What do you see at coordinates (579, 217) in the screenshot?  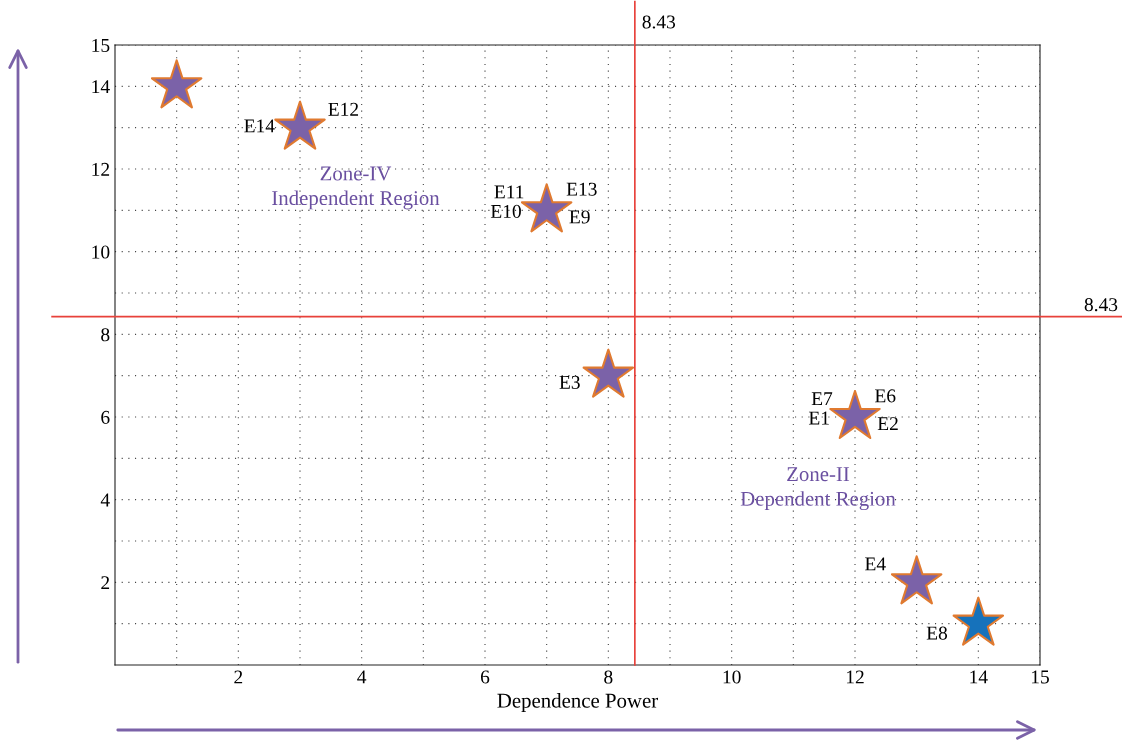 I see `annotation: E9` at bounding box center [579, 217].